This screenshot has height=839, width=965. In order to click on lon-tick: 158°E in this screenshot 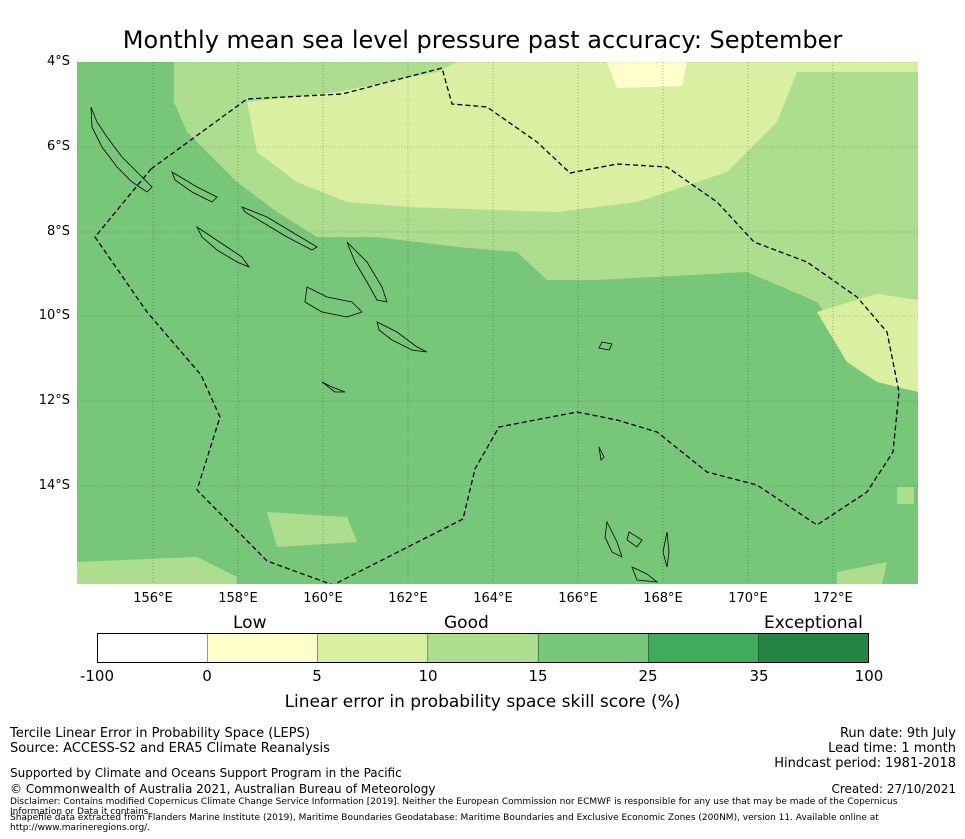, I will do `click(238, 598)`.